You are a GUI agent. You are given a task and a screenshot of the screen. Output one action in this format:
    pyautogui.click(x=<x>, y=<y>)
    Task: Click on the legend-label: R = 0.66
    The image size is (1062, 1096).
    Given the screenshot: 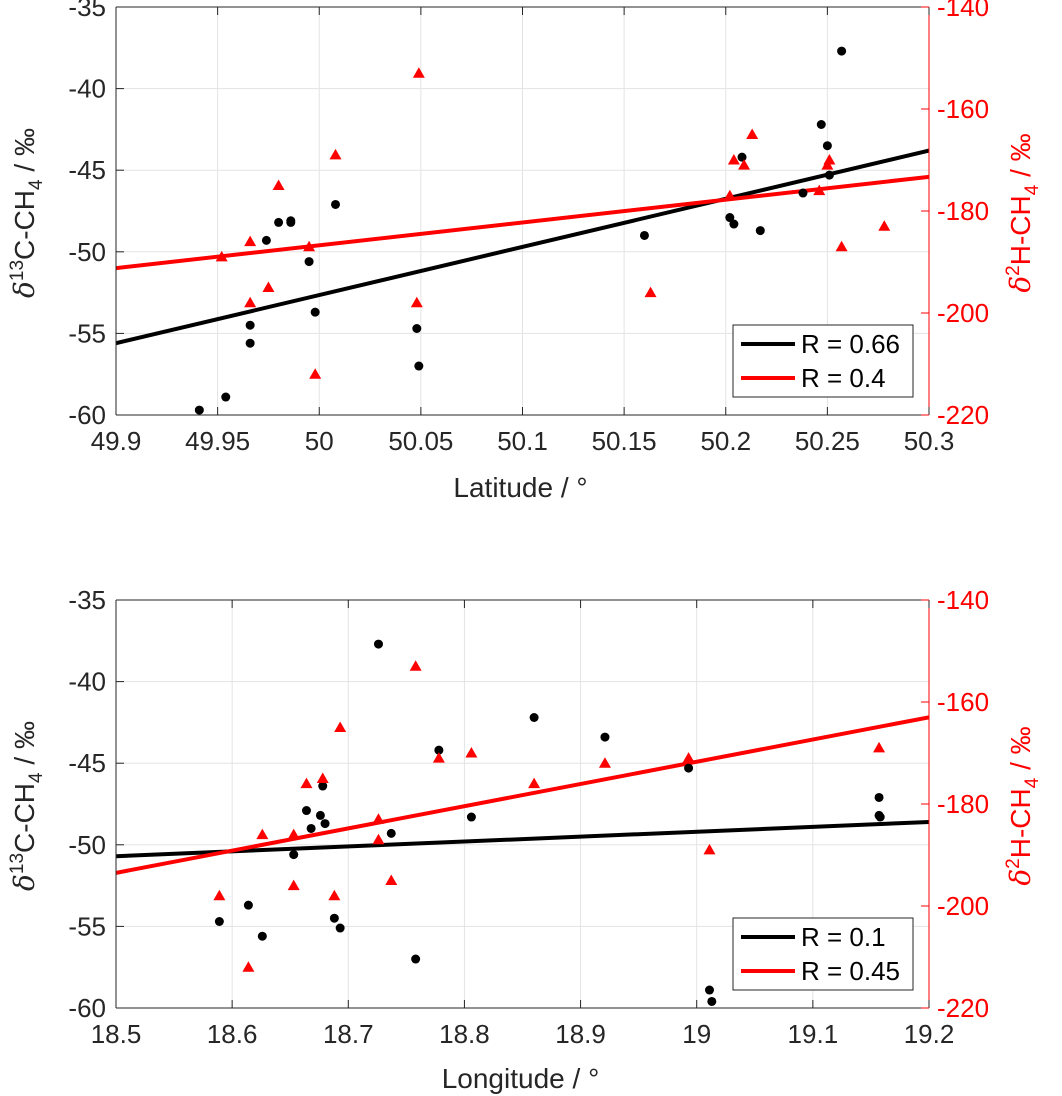 What is the action you would take?
    pyautogui.click(x=850, y=344)
    